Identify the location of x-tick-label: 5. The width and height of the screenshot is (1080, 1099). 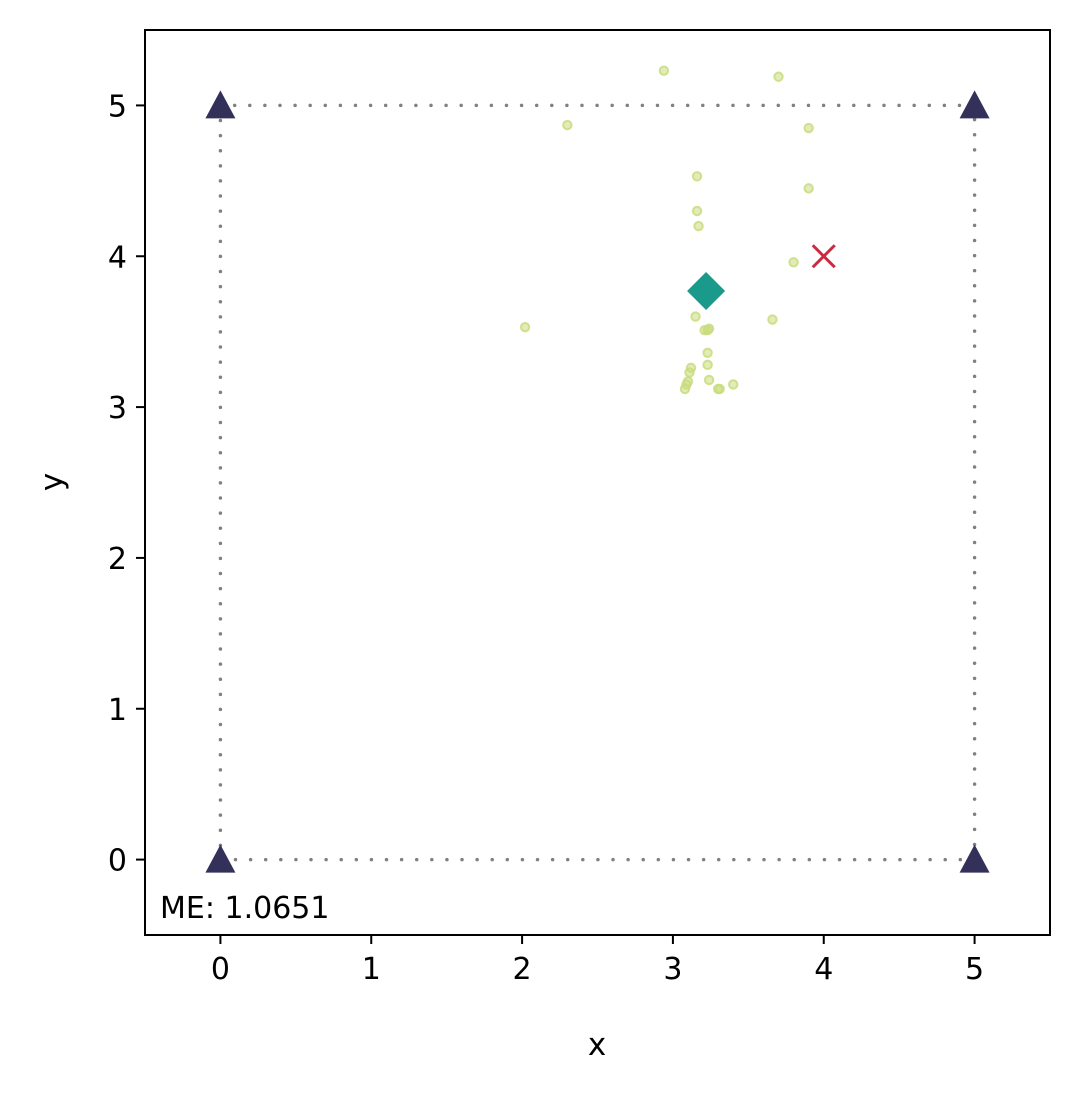
(974, 969).